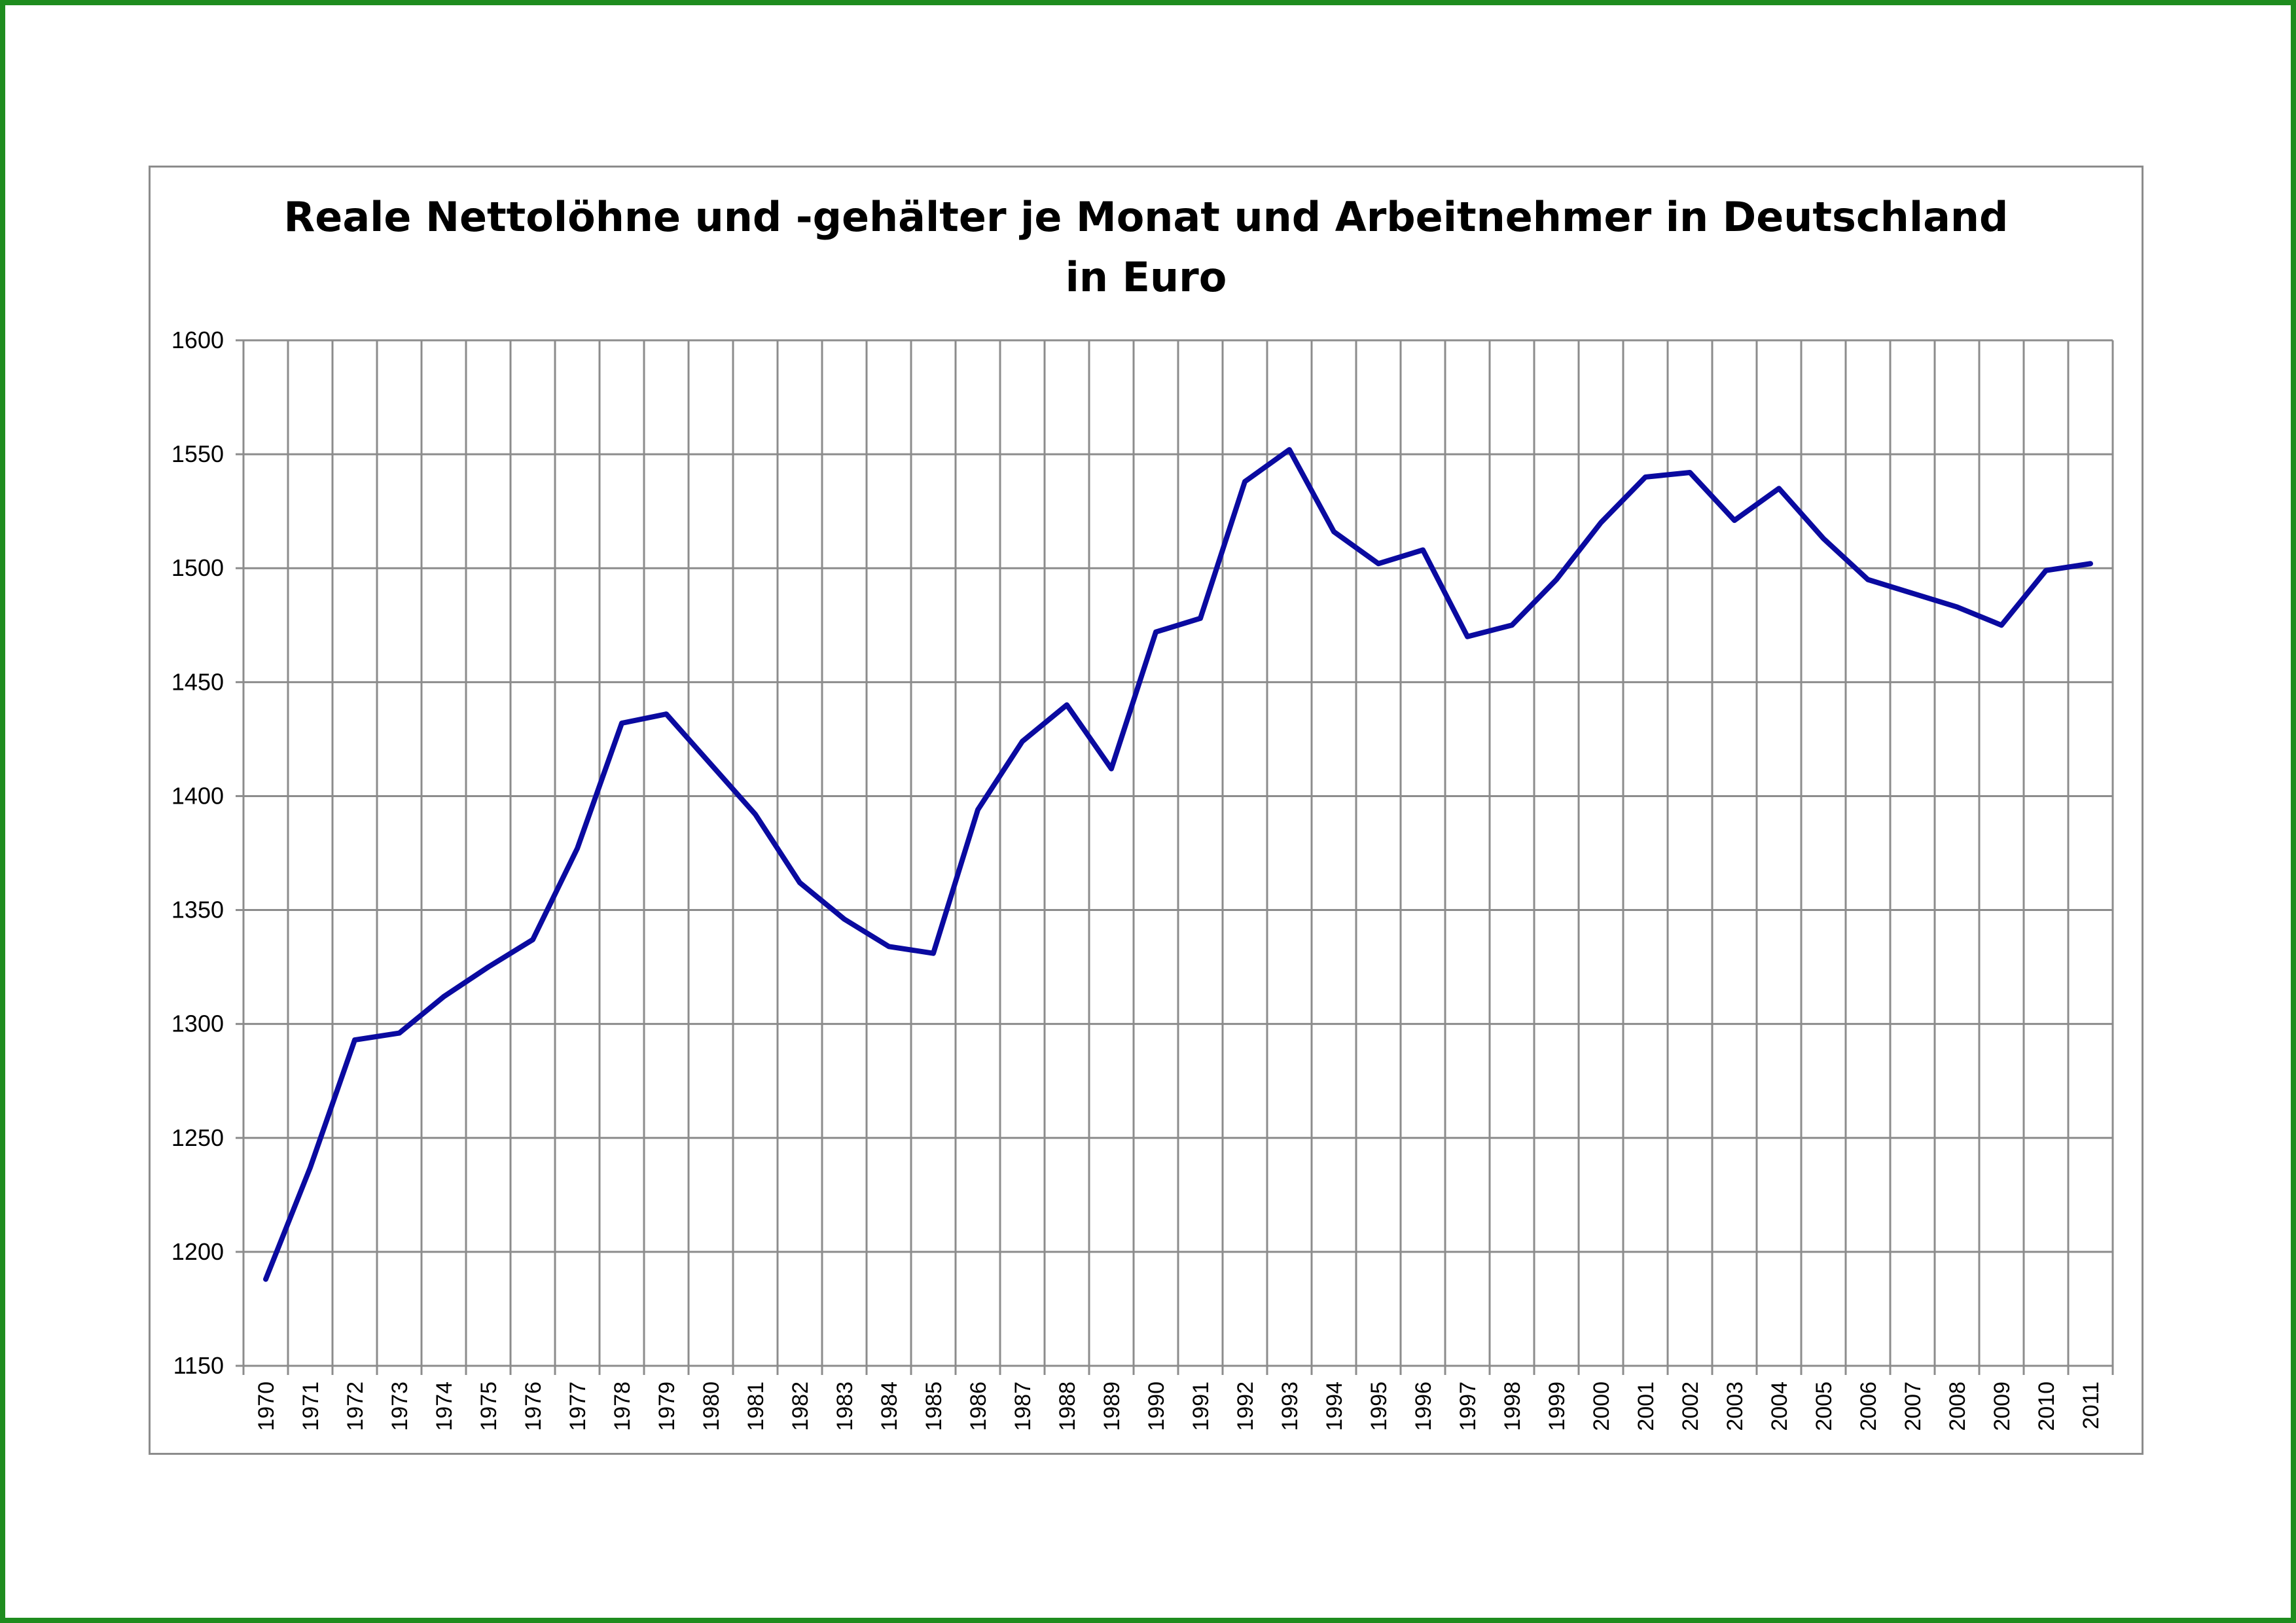  I want to click on y-tick-label: 1450, so click(197, 681).